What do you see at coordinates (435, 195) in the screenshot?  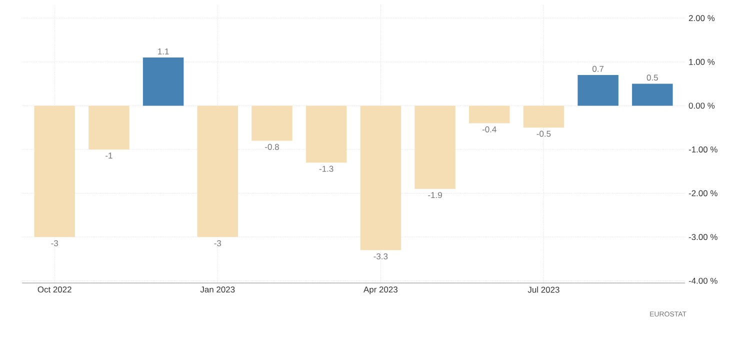 I see `data-label: -1.9` at bounding box center [435, 195].